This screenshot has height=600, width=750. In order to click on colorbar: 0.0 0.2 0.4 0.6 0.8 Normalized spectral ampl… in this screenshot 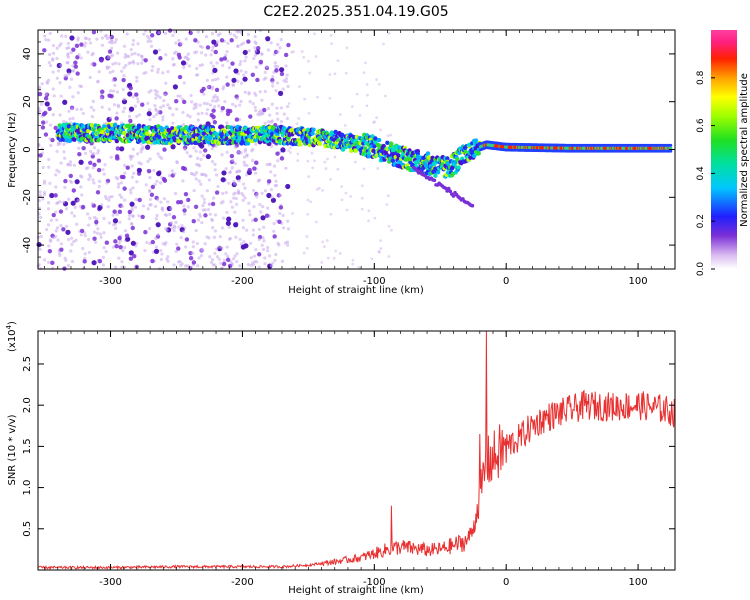, I will do `click(723, 153)`.